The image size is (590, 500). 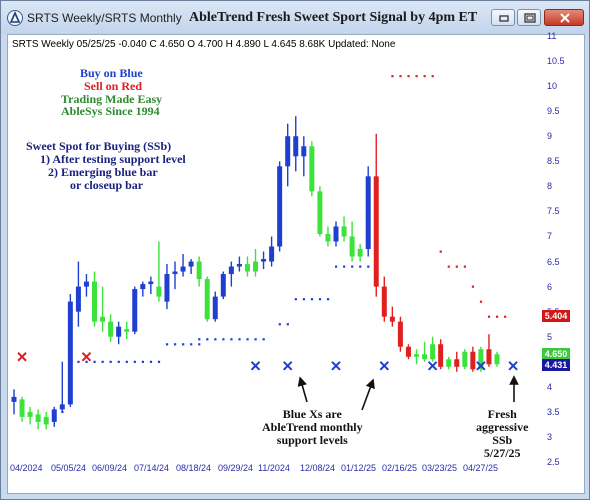 I want to click on ablesys-since-note: AbleSys Since 1994, so click(x=110, y=111).